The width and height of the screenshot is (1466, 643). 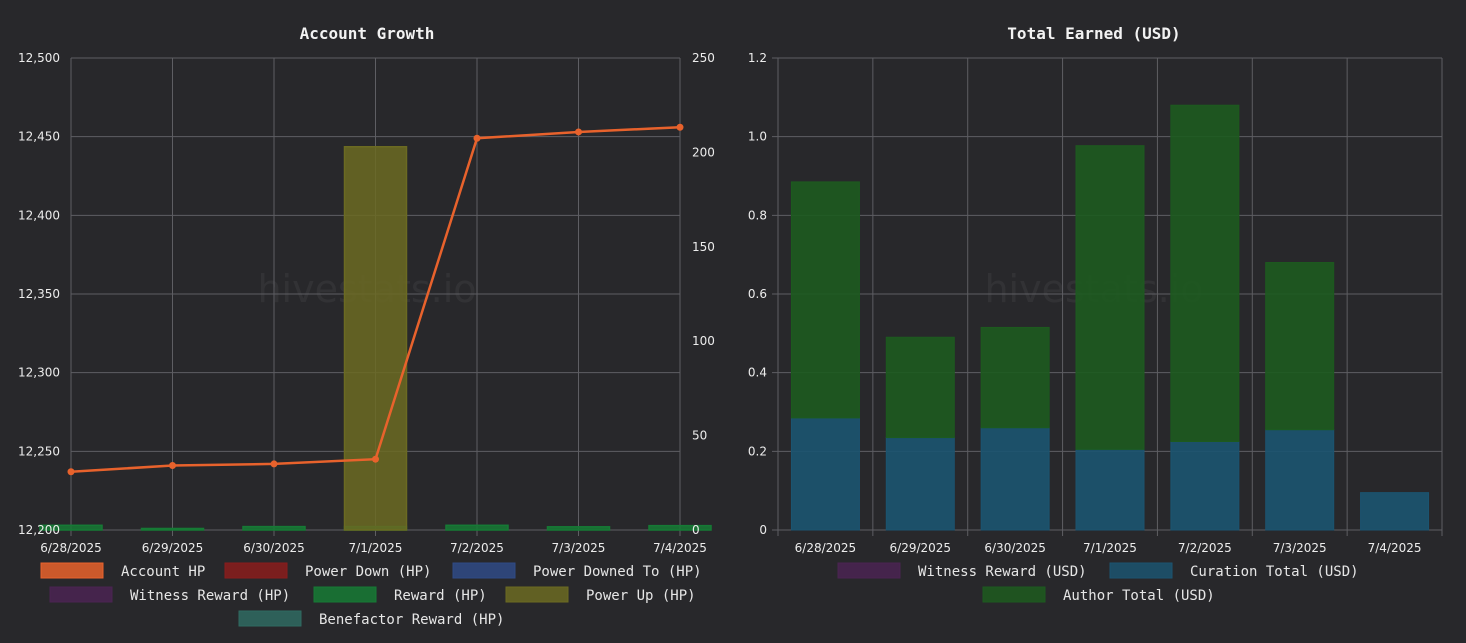 What do you see at coordinates (703, 341) in the screenshot?
I see `y-right-tick-label: 100` at bounding box center [703, 341].